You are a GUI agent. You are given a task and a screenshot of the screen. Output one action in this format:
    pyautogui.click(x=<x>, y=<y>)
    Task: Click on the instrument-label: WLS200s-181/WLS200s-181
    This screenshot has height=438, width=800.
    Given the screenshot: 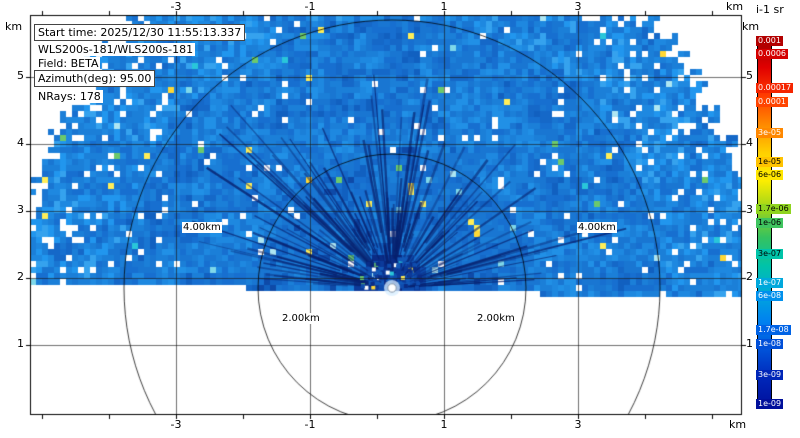 What is the action you would take?
    pyautogui.click(x=116, y=49)
    